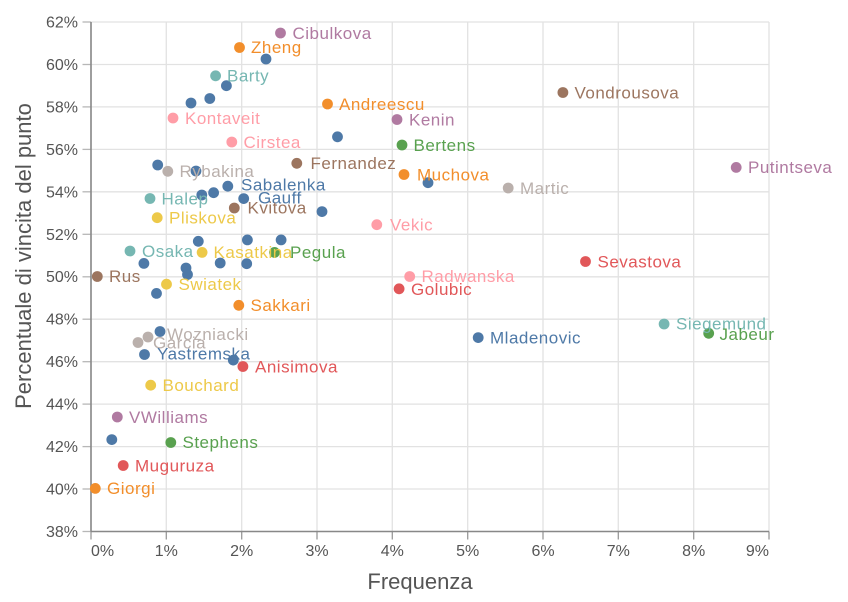  Describe the element at coordinates (62, 65) in the screenshot. I see `svg-text: 60%` at that location.